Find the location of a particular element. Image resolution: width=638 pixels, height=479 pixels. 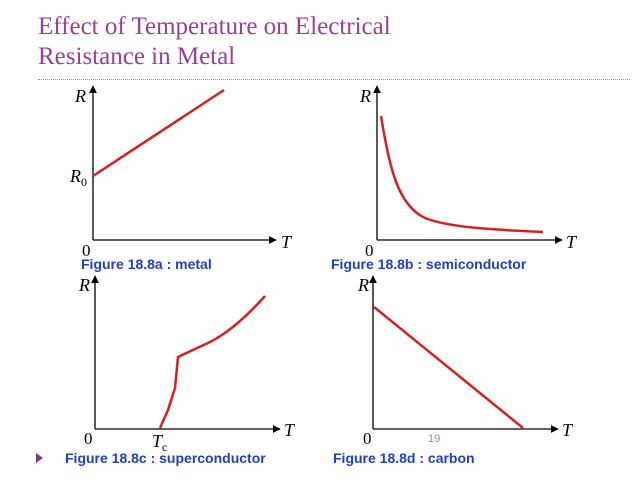

caption-semiconductor: Figure 18.8b : semiconductor is located at coordinates (429, 264).